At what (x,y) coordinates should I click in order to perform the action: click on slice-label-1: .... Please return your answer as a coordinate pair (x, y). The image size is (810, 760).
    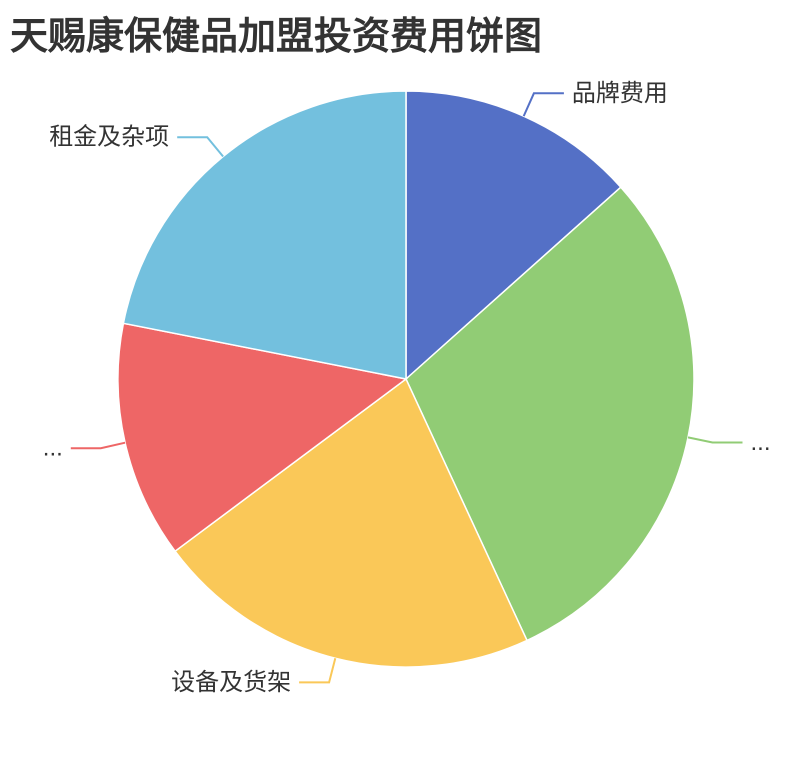
    Looking at the image, I should click on (761, 442).